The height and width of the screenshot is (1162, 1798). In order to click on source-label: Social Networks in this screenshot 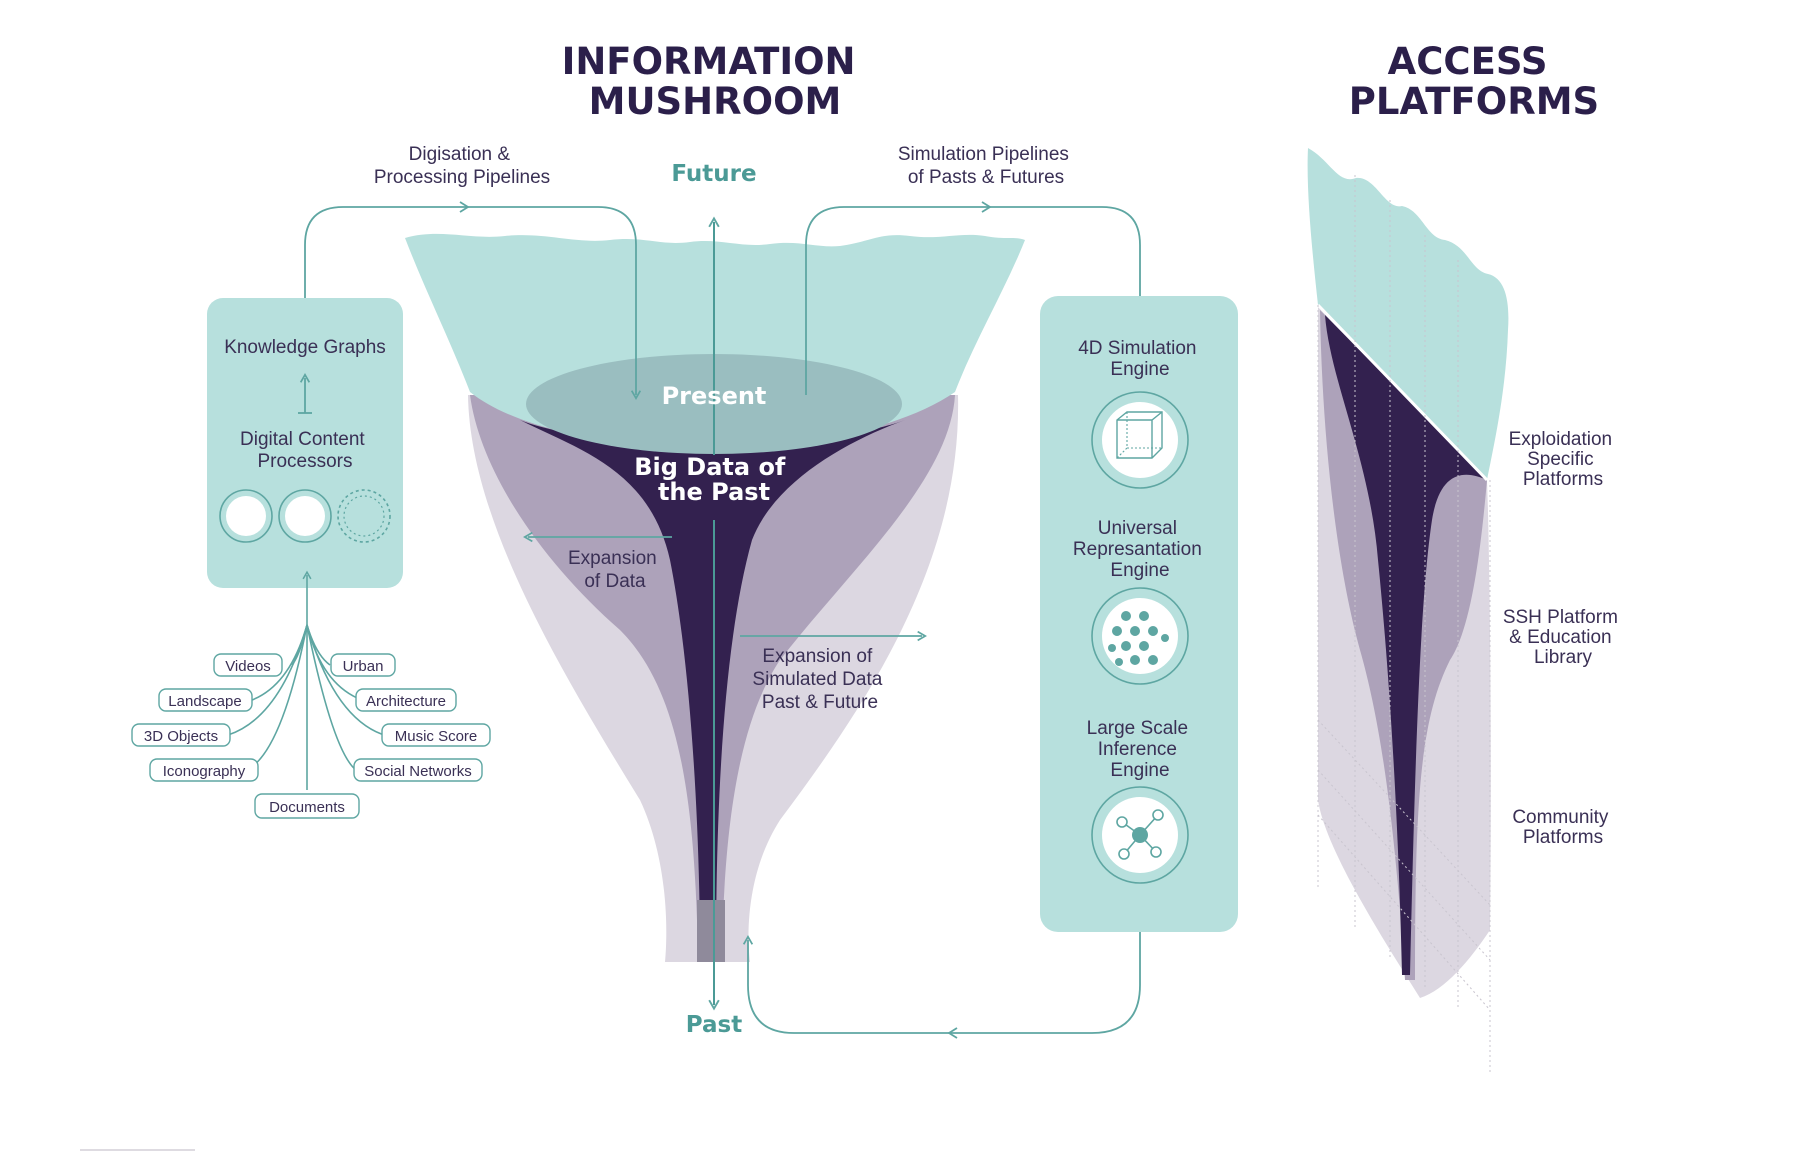, I will do `click(418, 771)`.